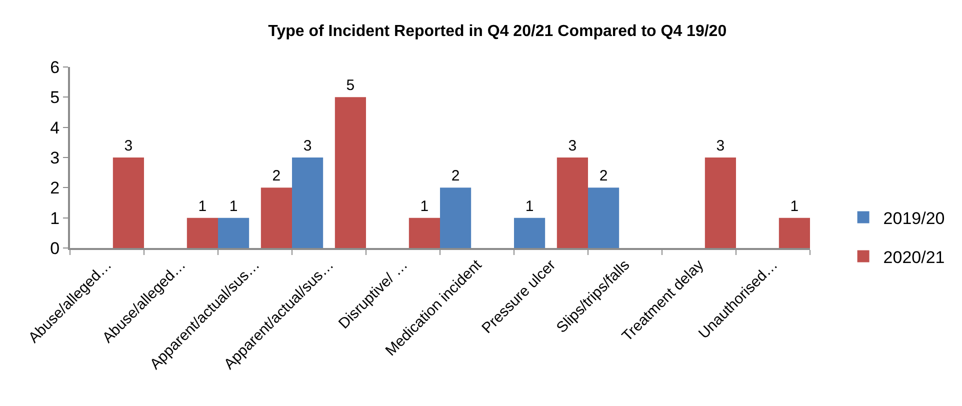 The height and width of the screenshot is (406, 962). What do you see at coordinates (55, 158) in the screenshot?
I see `y-tick-label: 3` at bounding box center [55, 158].